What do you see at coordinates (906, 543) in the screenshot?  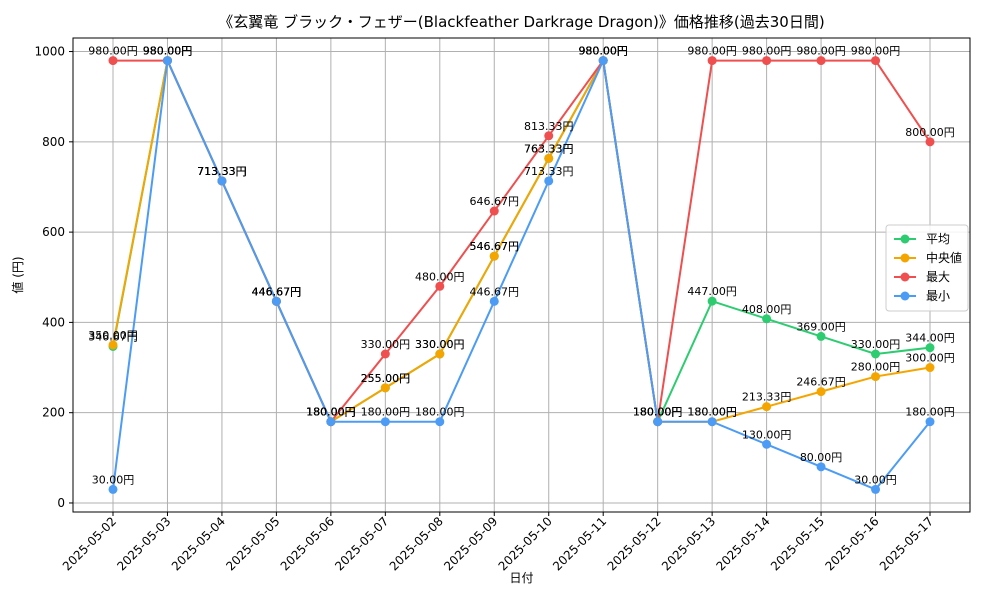 I see `x-tick-label: 2025-05-17` at bounding box center [906, 543].